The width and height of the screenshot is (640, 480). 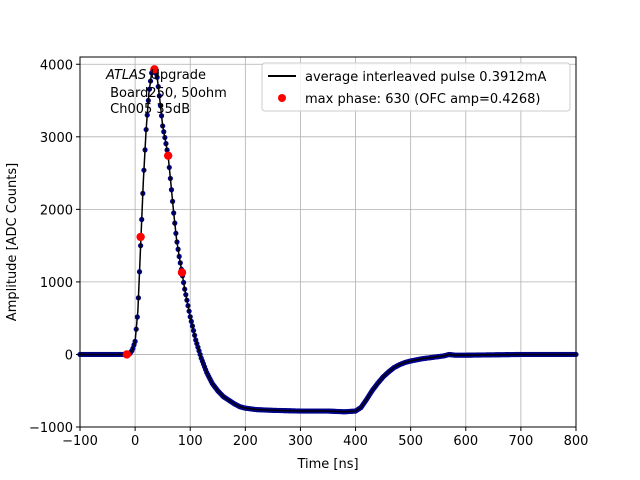 What do you see at coordinates (56, 210) in the screenshot?
I see `y-tick-label: 2000` at bounding box center [56, 210].